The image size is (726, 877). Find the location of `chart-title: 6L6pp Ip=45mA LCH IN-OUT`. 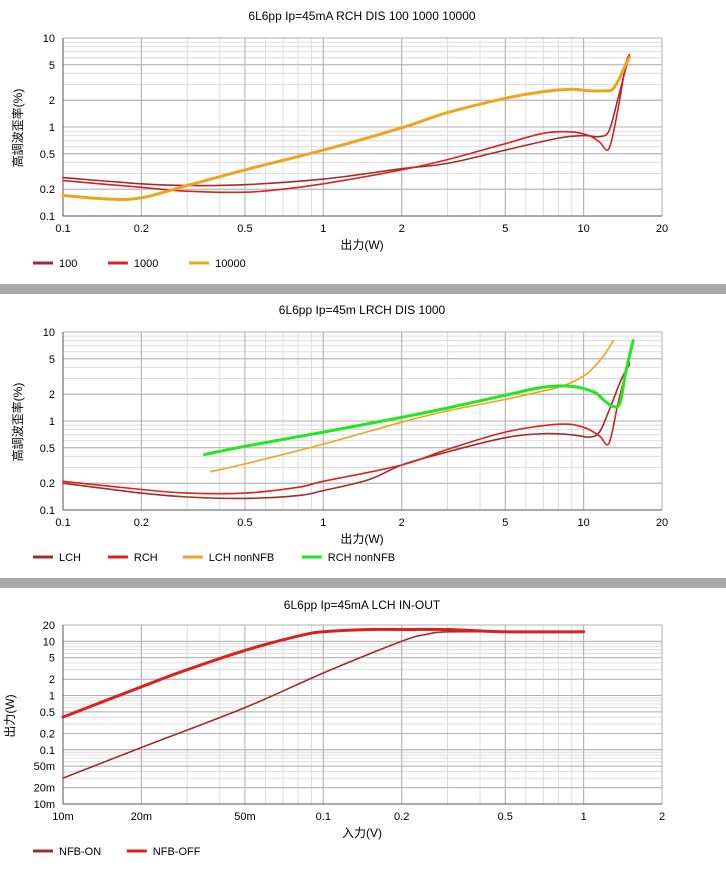

chart-title: 6L6pp Ip=45mA LCH IN-OUT is located at coordinates (362, 605).